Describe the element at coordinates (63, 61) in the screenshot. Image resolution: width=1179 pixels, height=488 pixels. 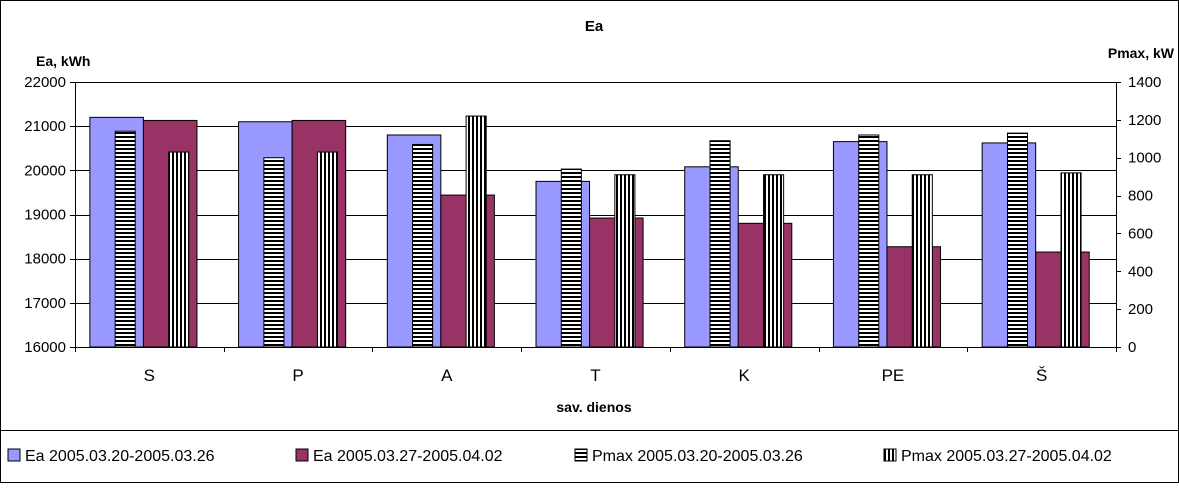
I see `left-axis-title: Ea, kWh` at that location.